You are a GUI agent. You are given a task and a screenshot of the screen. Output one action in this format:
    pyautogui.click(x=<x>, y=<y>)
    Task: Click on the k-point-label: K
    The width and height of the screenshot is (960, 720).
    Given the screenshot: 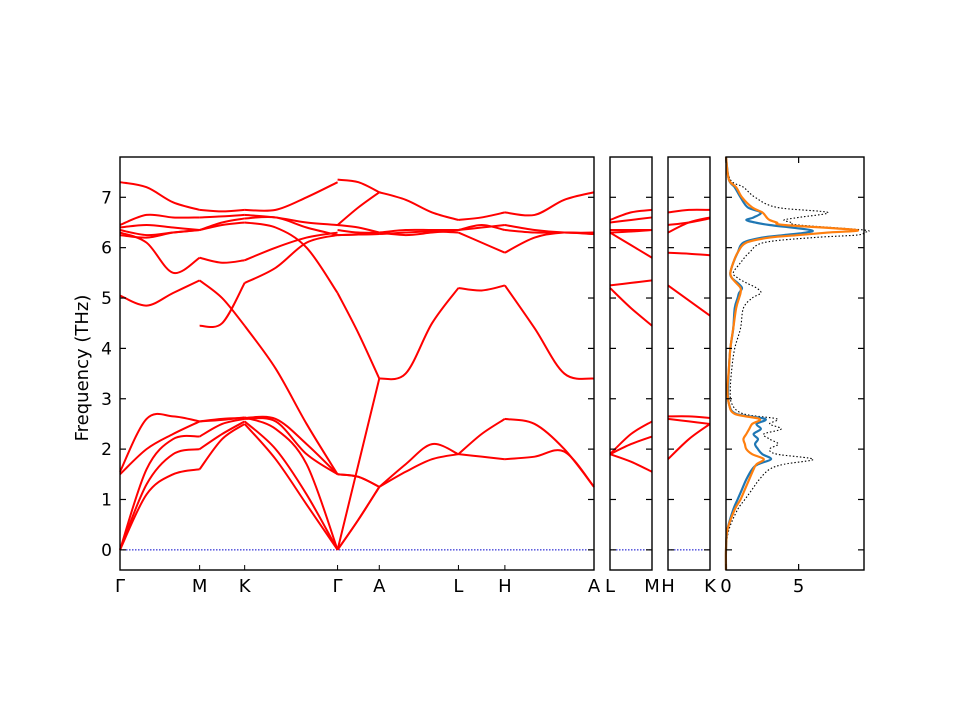 What is the action you would take?
    pyautogui.click(x=710, y=586)
    